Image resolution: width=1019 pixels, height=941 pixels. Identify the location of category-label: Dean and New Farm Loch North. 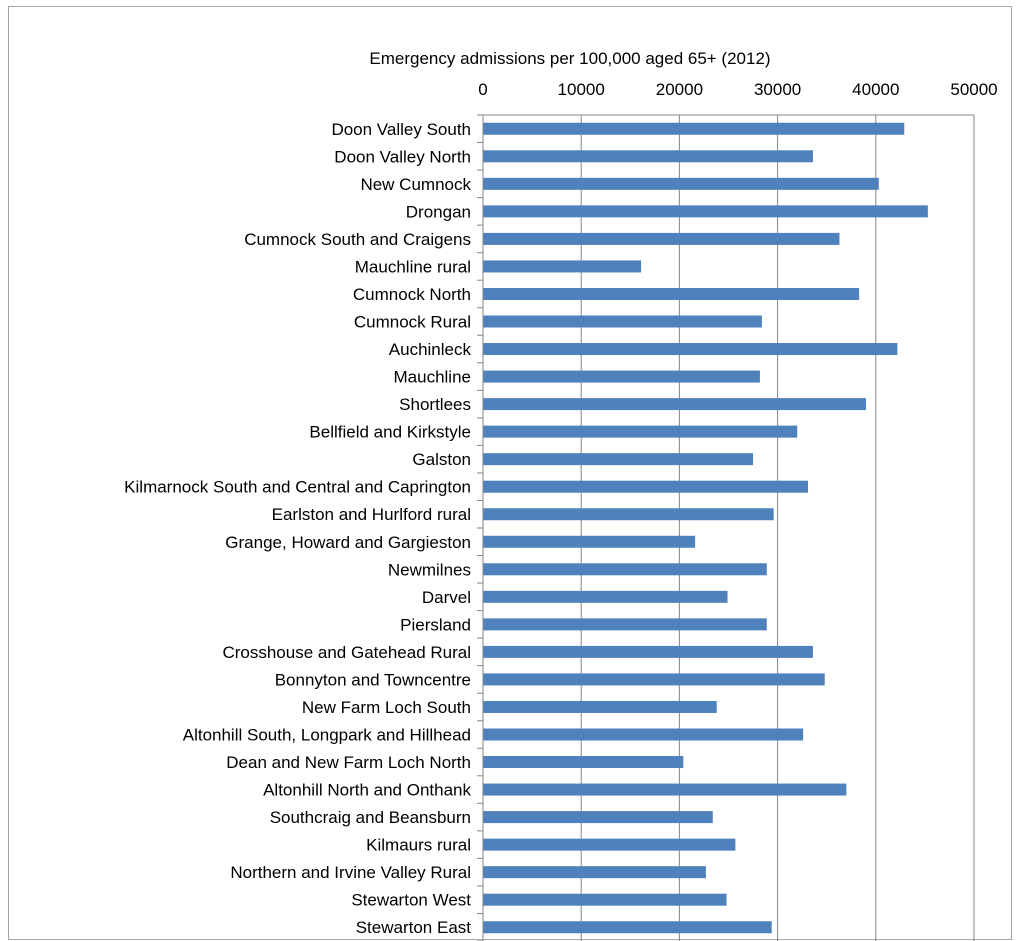
(348, 762).